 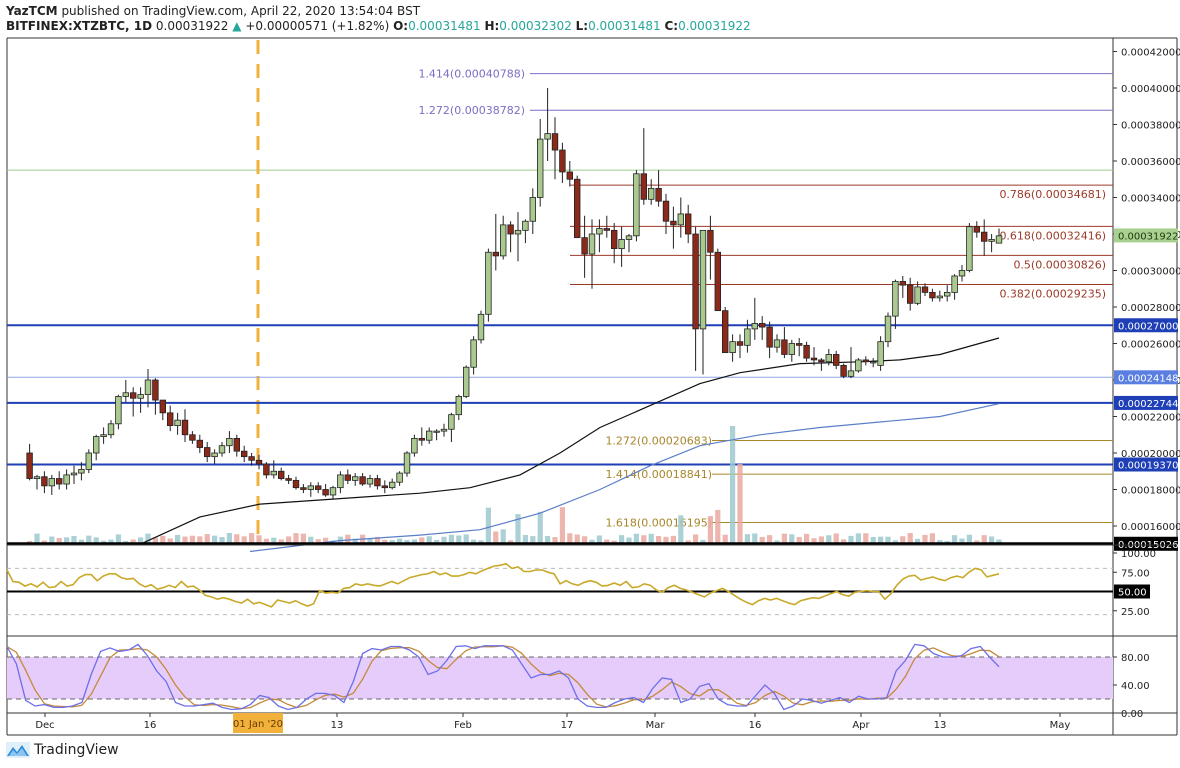 What do you see at coordinates (1150, 418) in the screenshot?
I see `price-tick-label: 0.00022000` at bounding box center [1150, 418].